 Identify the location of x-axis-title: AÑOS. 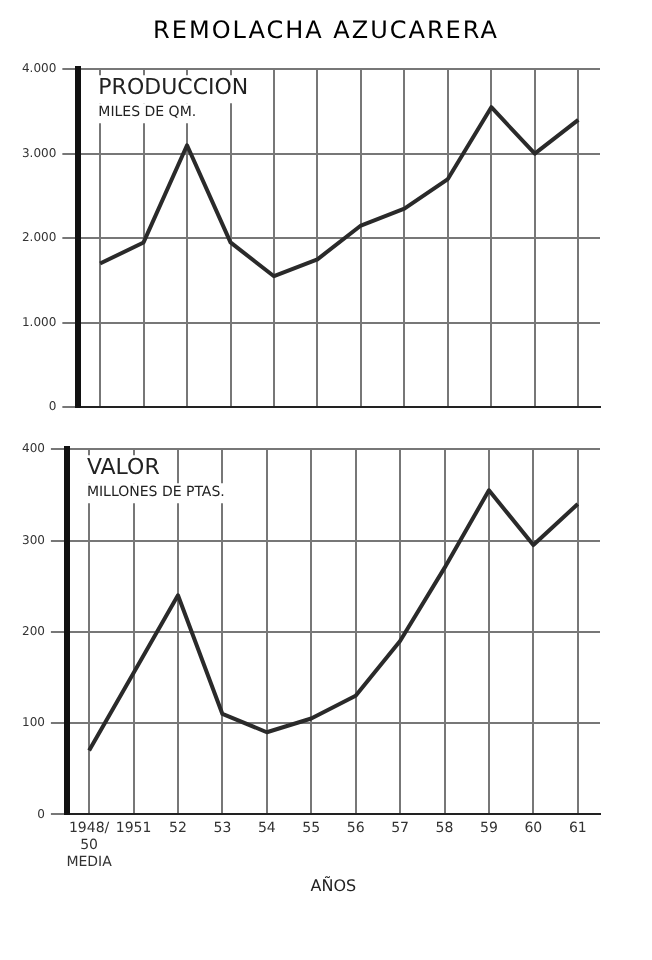
(333, 884).